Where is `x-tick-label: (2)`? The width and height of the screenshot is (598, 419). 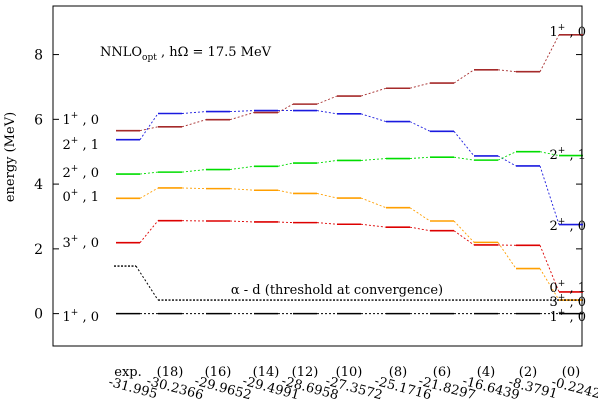 x-tick-label: (2) is located at coordinates (528, 372).